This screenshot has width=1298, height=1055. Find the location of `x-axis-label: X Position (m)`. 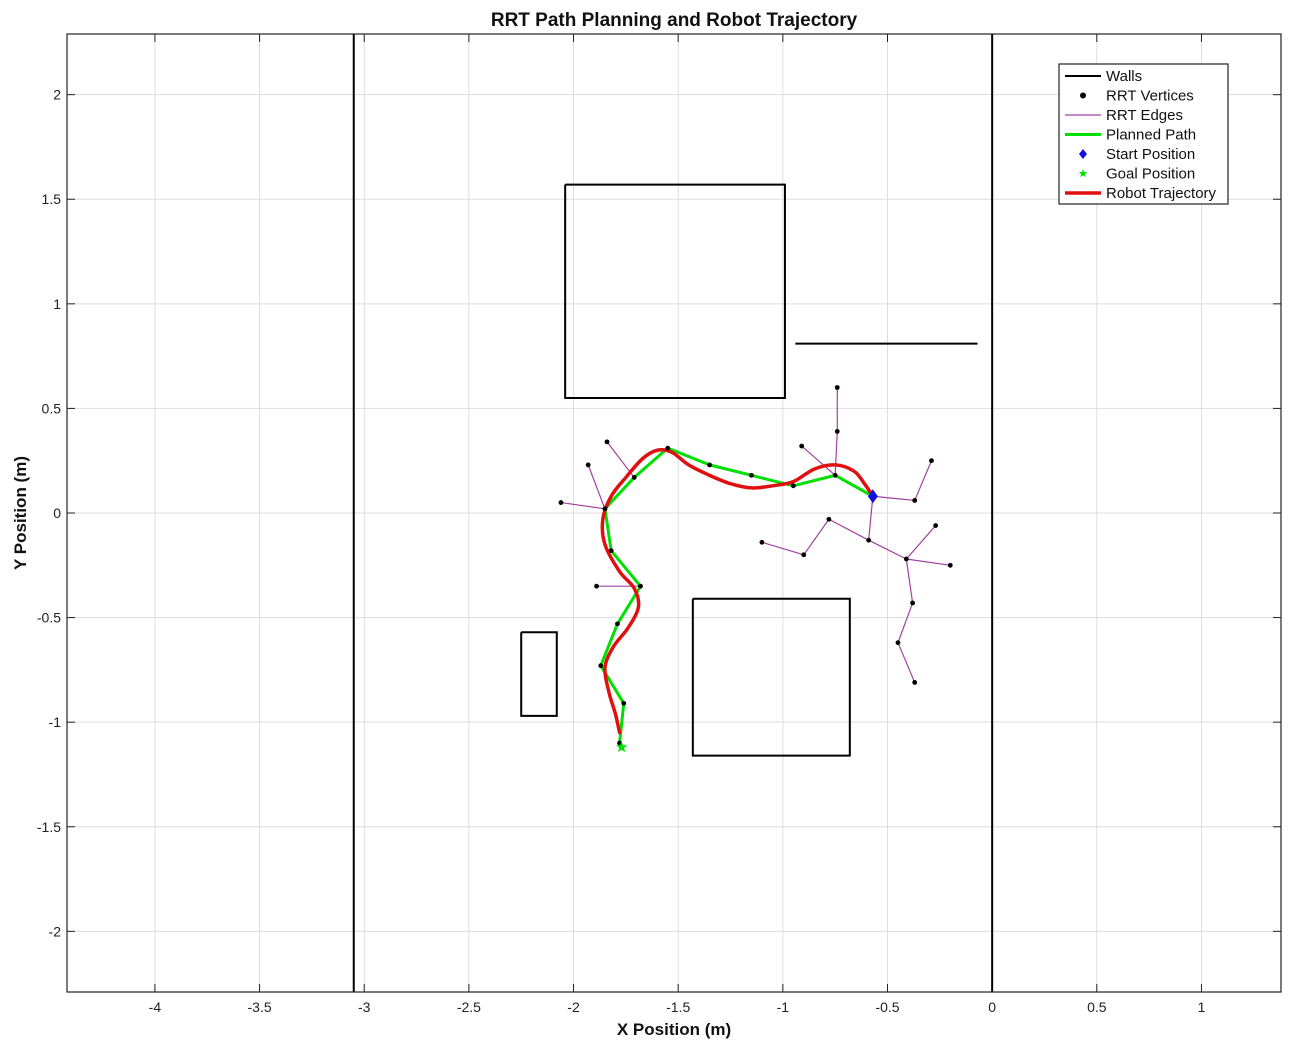

x-axis-label: X Position (m) is located at coordinates (674, 1029).